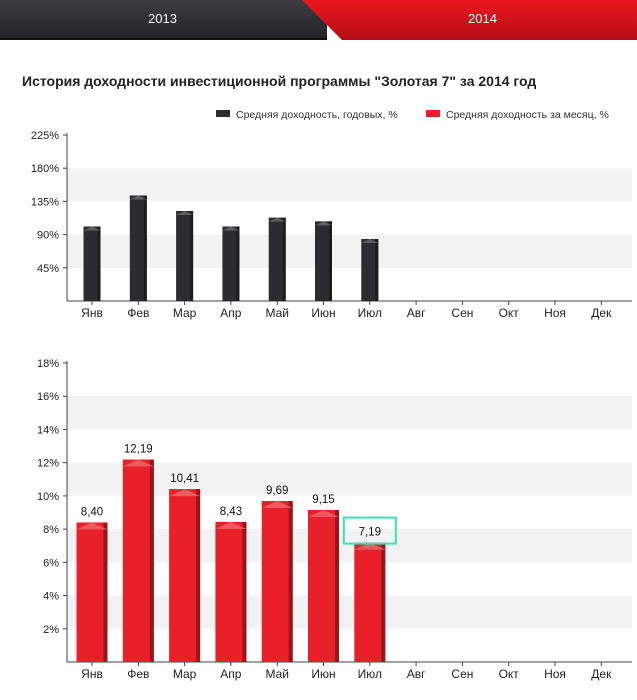 This screenshot has width=637, height=700. Describe the element at coordinates (48, 430) in the screenshot. I see `y-tick-label: 14%` at that location.